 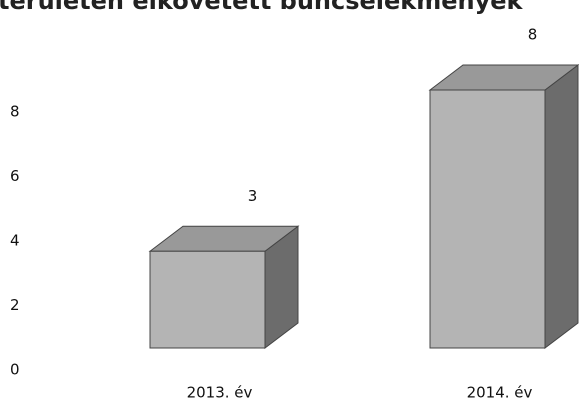 I want to click on chart-title: területen elkövetett bűncselekmények, so click(x=262, y=7).